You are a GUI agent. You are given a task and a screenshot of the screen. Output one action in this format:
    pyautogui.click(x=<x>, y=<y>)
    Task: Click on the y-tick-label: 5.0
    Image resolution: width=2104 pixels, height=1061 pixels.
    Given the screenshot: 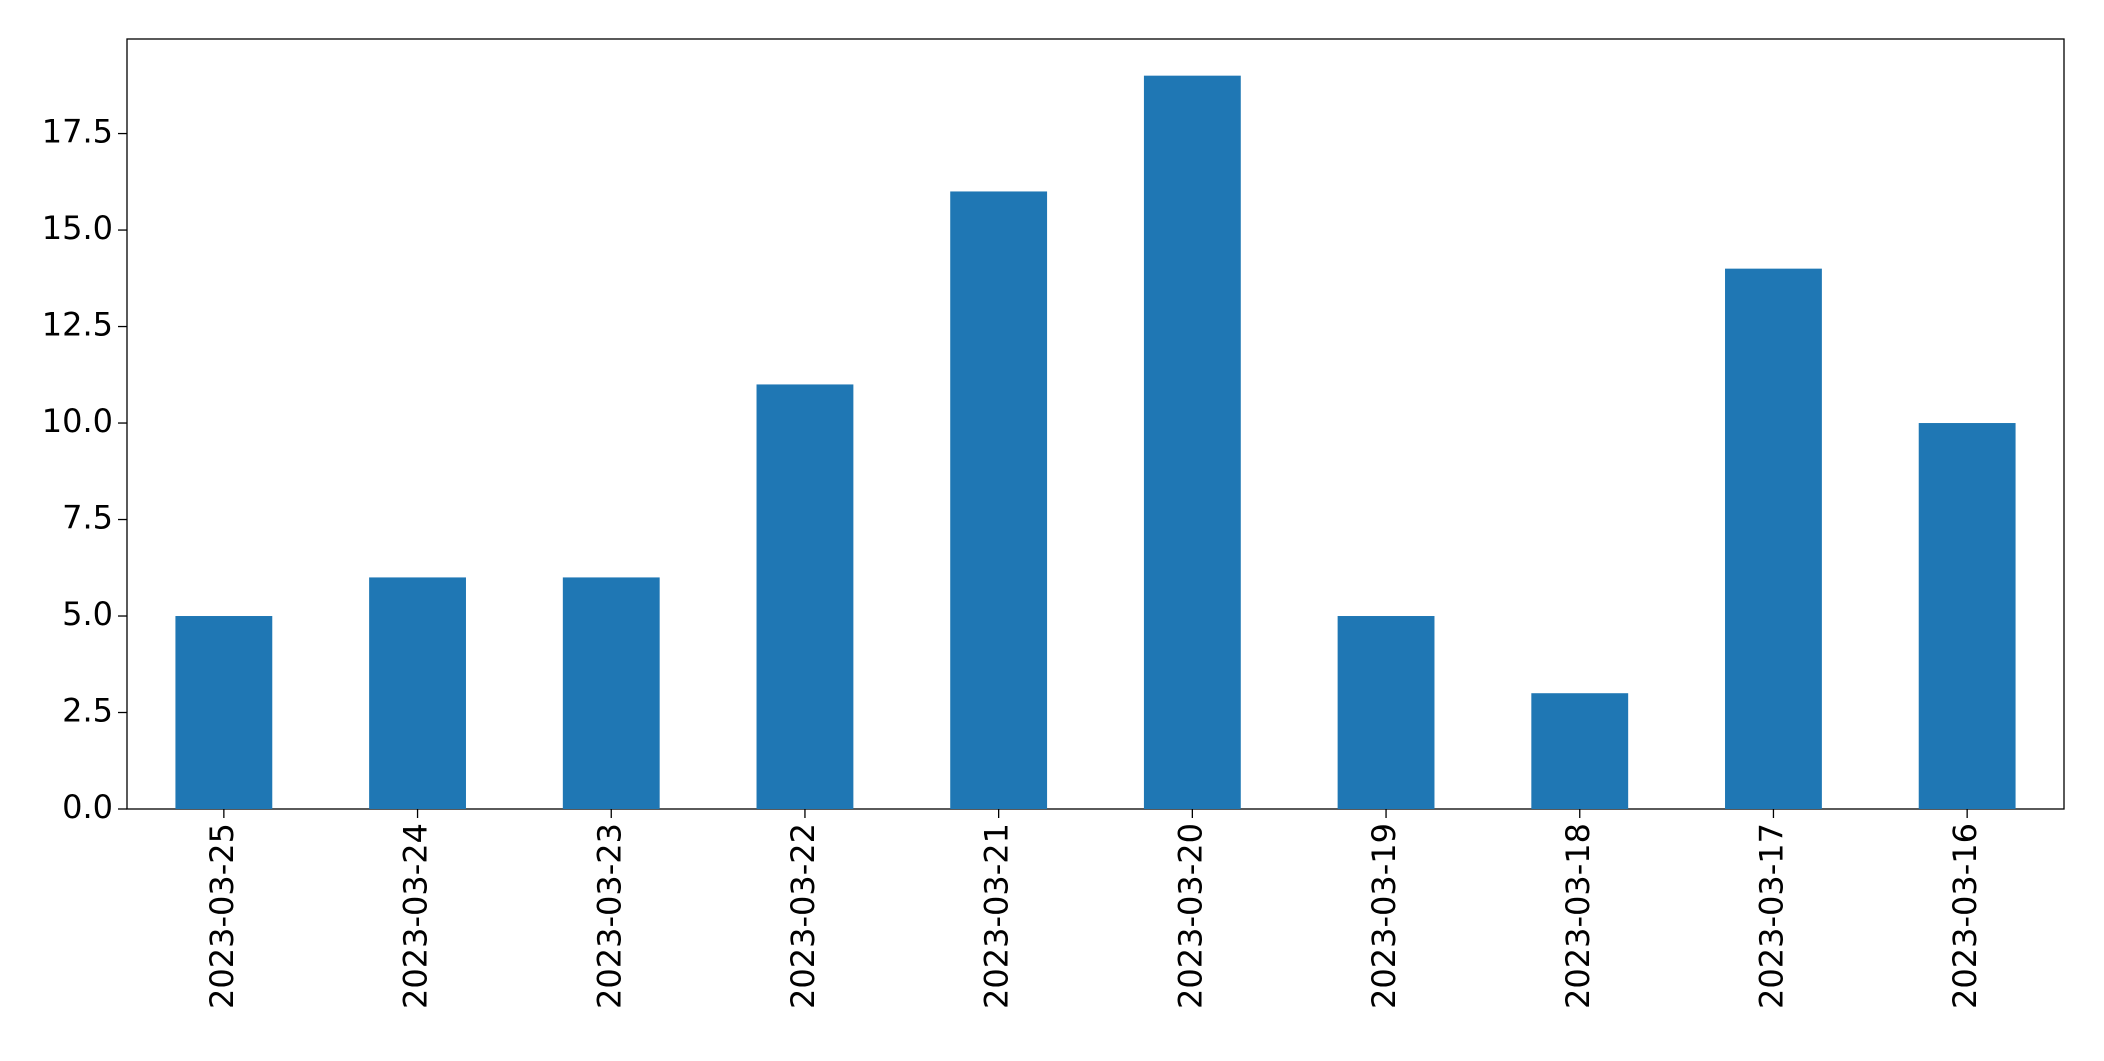 What is the action you would take?
    pyautogui.click(x=87, y=614)
    